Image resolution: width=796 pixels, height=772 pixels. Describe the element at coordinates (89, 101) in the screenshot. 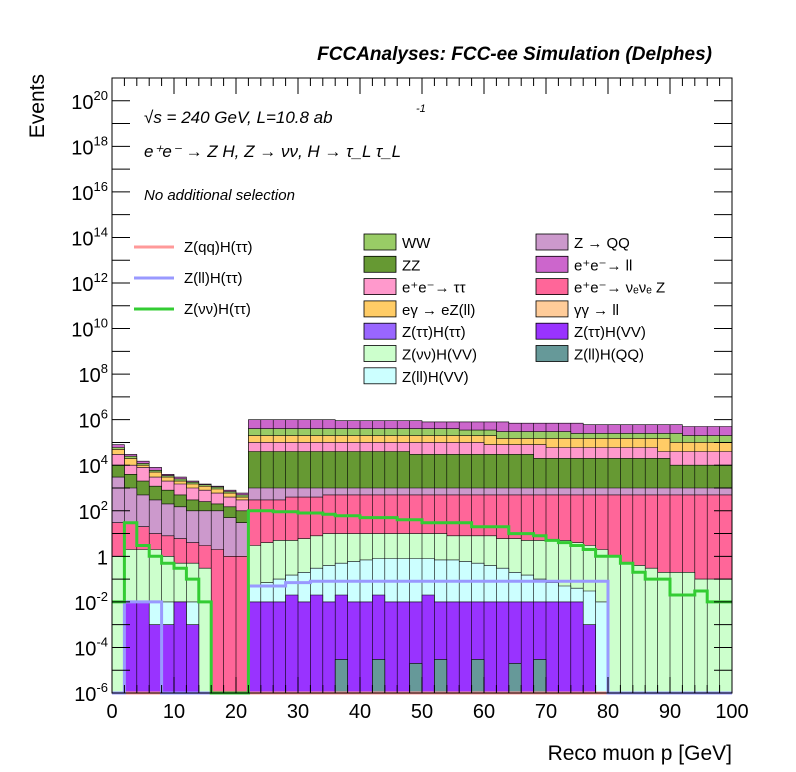

I see `y-tick-label: 10²⁰` at that location.